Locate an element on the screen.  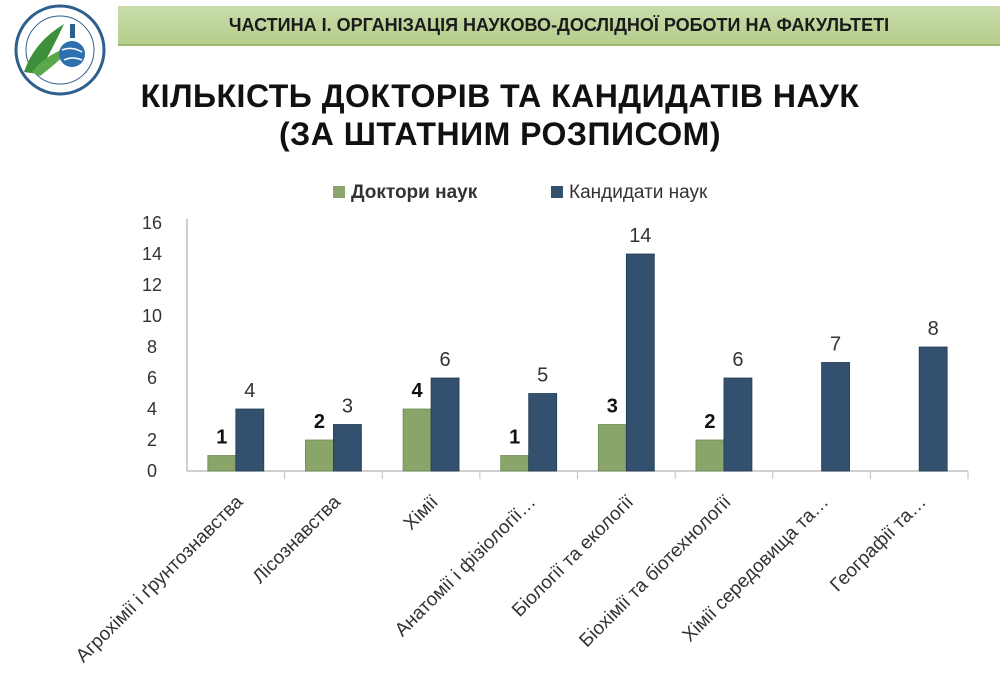
x-tick-label: Лісознавства is located at coordinates (297, 539).